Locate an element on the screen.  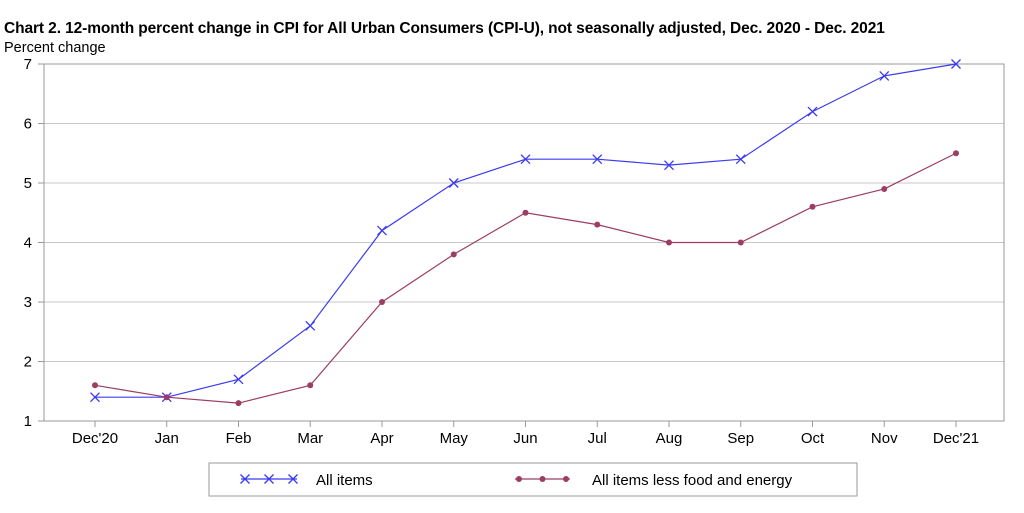
x-tick-label: Dec'21 is located at coordinates (956, 438).